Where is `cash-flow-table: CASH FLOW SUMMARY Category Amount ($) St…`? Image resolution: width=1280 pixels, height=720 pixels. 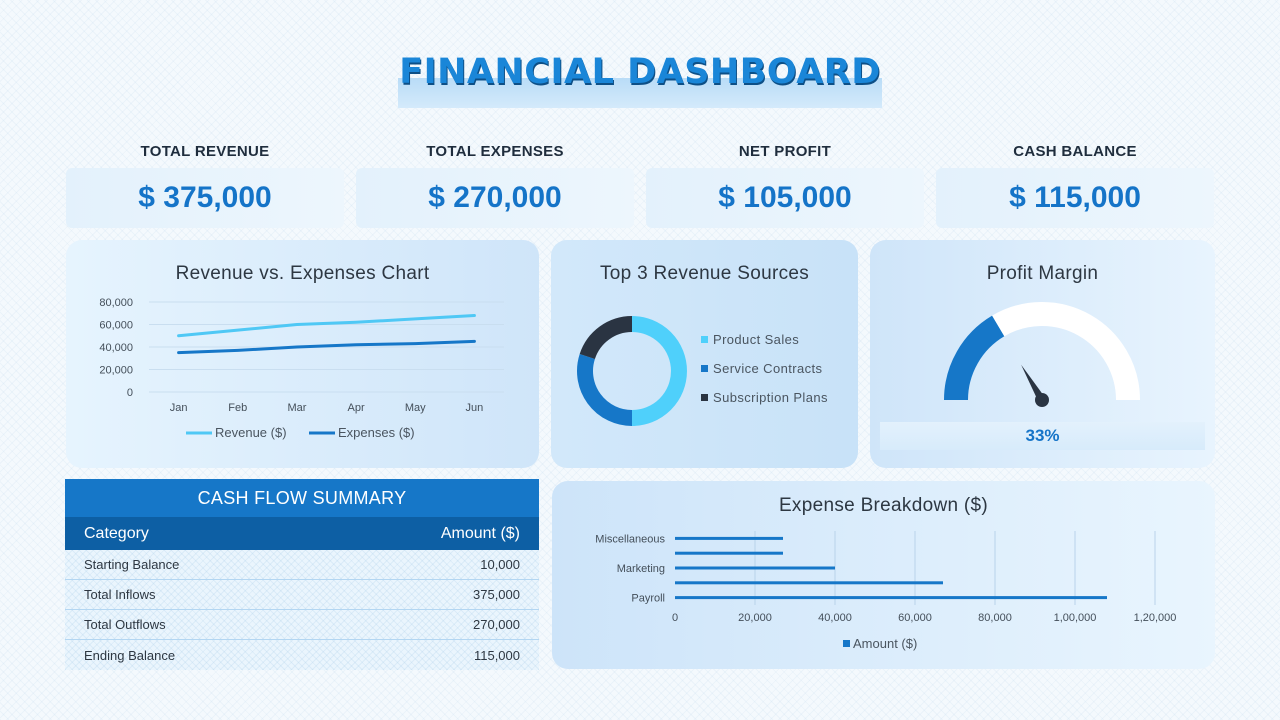
cash-flow-table: CASH FLOW SUMMARY Category Amount ($) St… is located at coordinates (302, 574).